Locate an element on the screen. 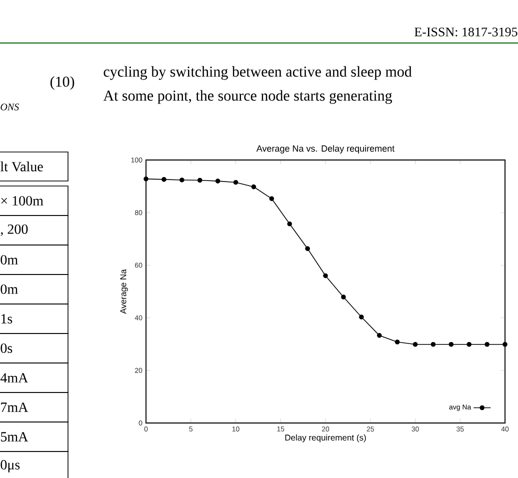 This screenshot has height=478, width=518. text: 1s is located at coordinates (6, 319).